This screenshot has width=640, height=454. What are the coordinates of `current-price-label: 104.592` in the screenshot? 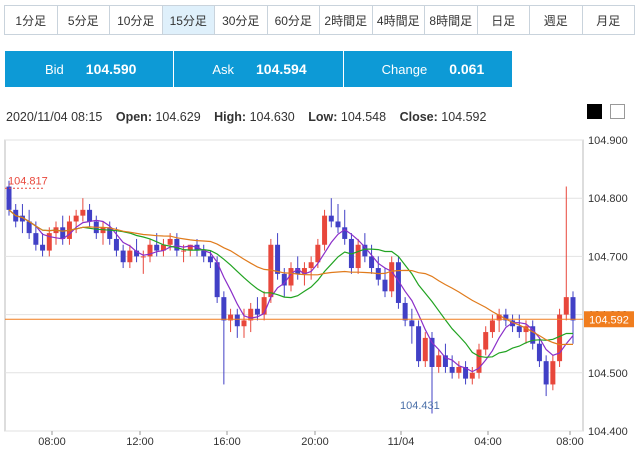 It's located at (609, 320).